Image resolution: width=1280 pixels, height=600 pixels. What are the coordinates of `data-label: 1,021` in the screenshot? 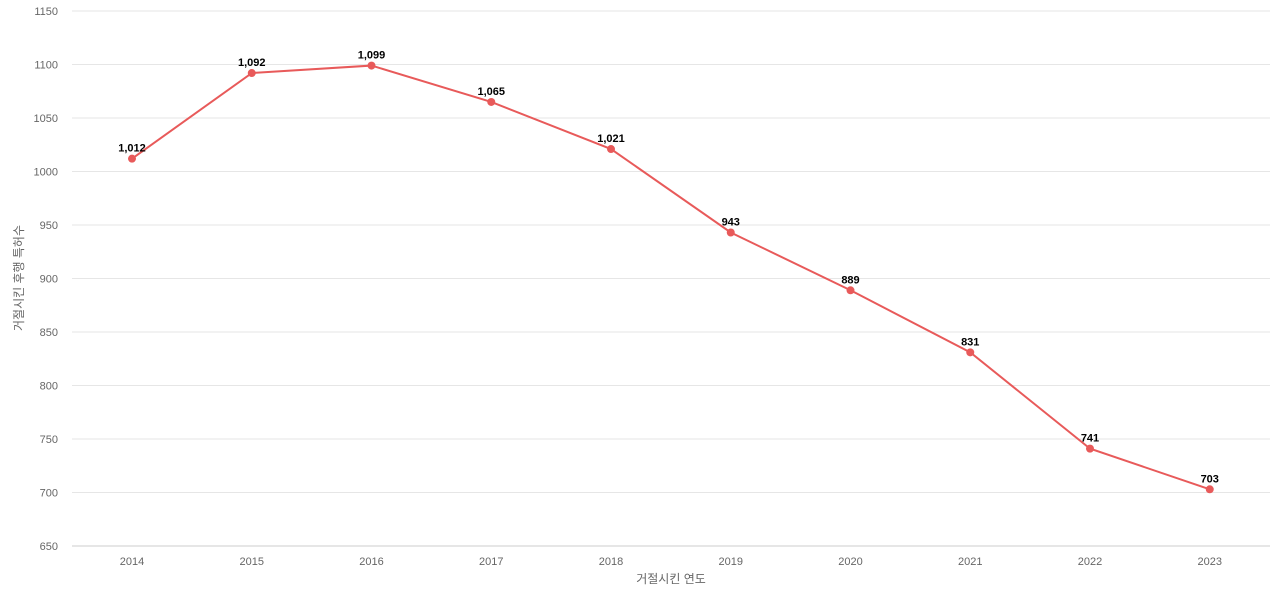 It's located at (611, 139).